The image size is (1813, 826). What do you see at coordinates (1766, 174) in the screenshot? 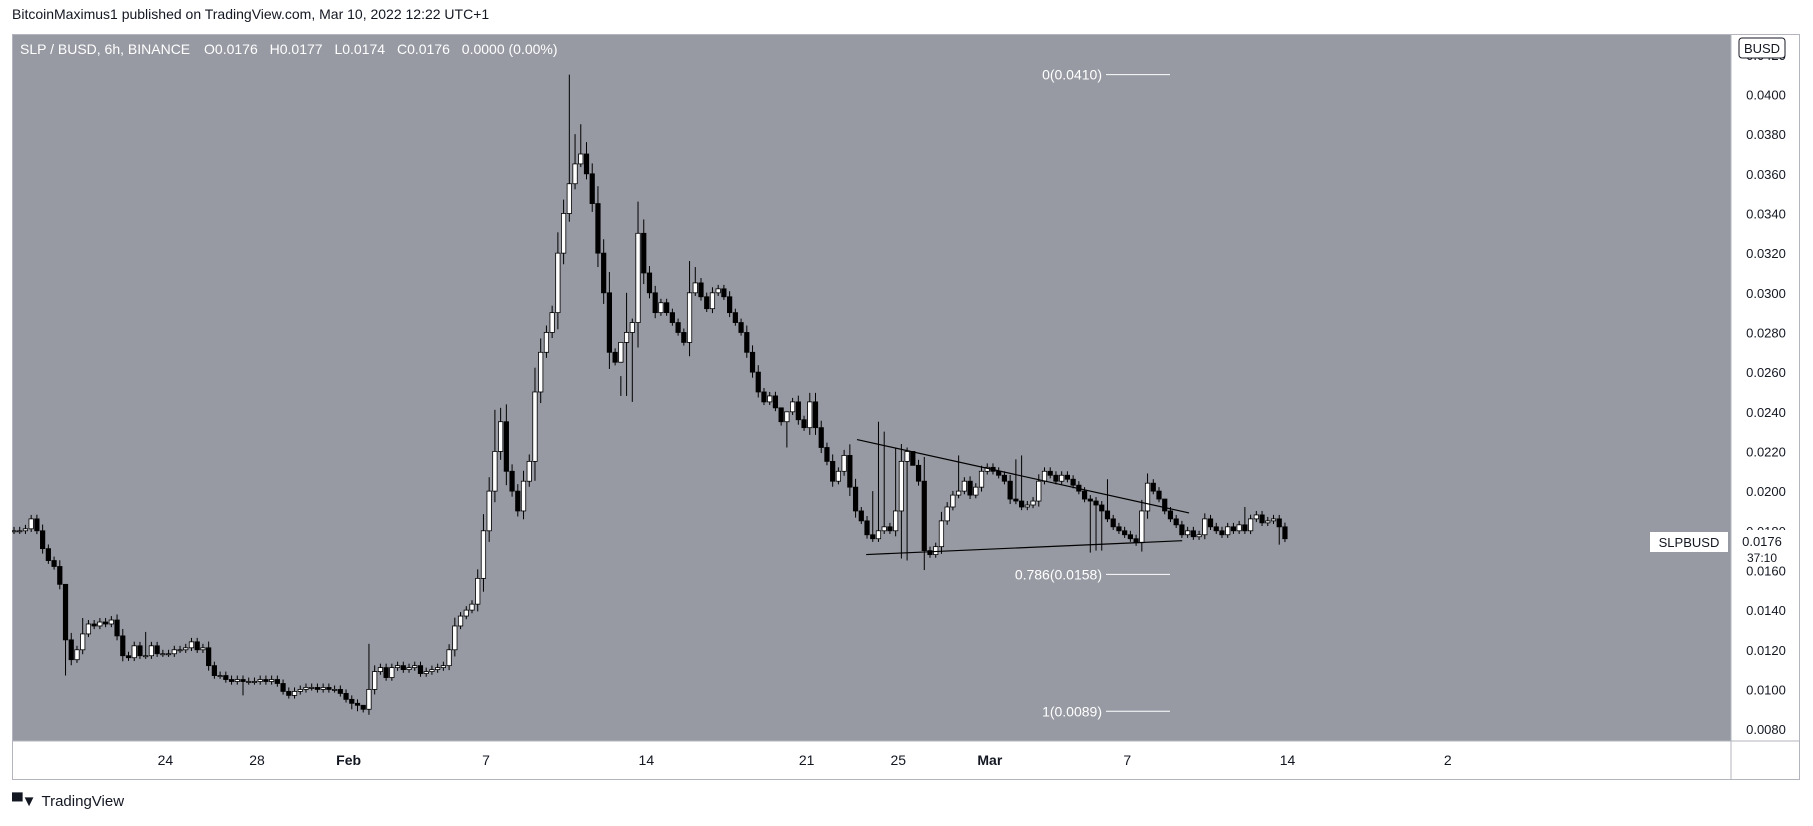
I see `price-tick-label: 0.0360` at bounding box center [1766, 174].